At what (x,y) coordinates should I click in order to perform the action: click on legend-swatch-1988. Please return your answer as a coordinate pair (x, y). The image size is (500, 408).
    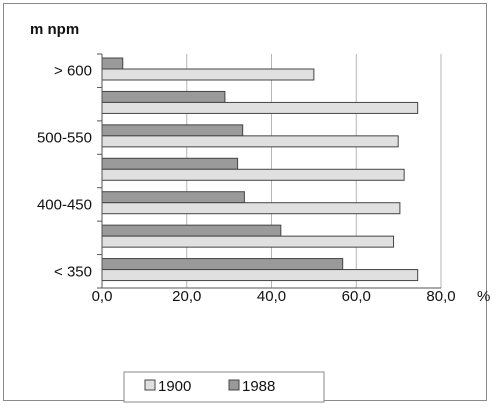
    Looking at the image, I should click on (234, 385).